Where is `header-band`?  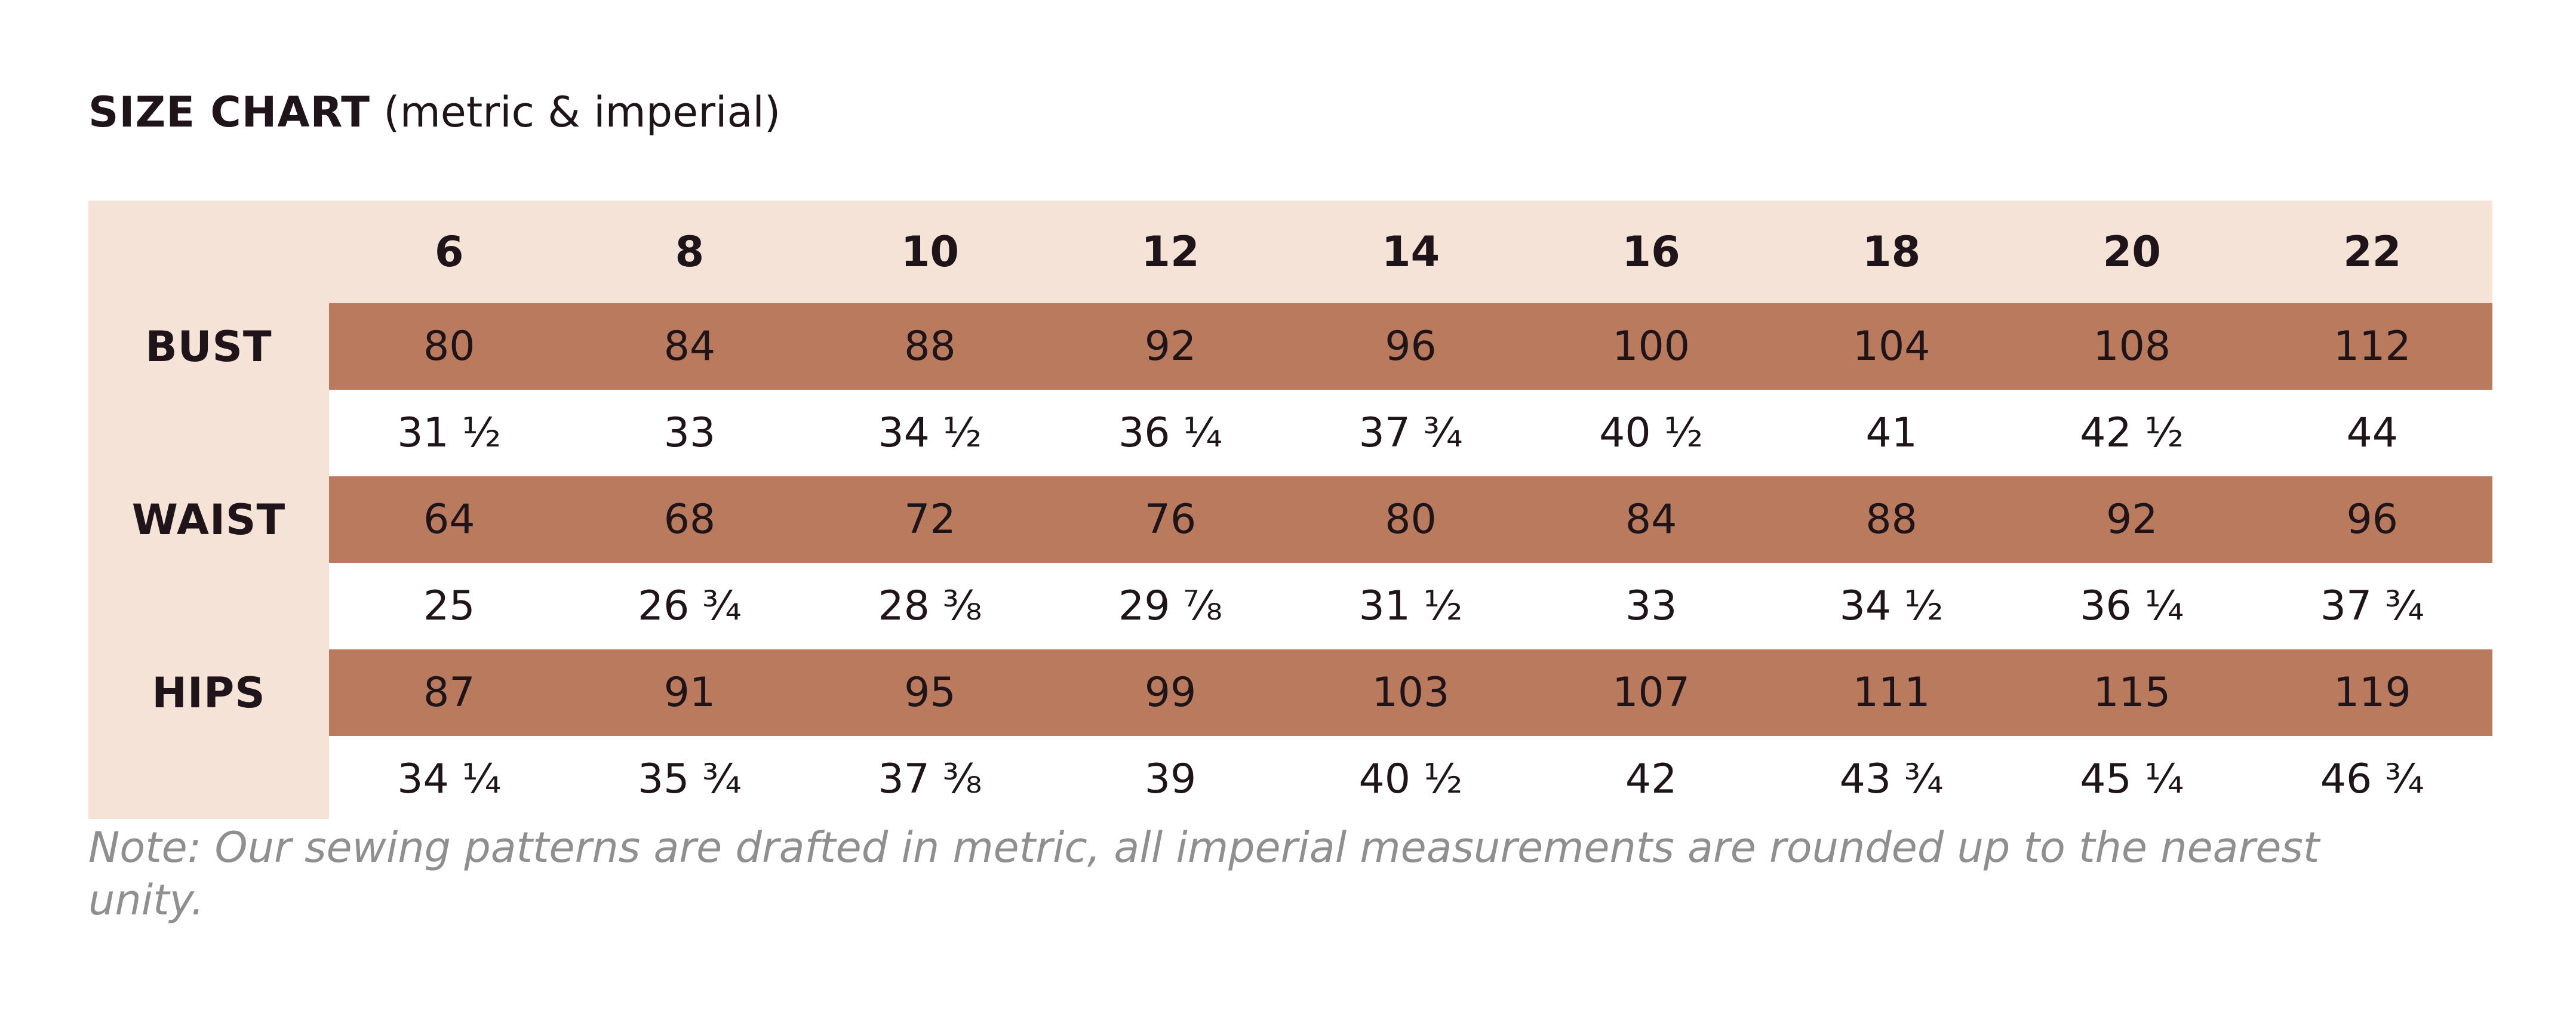 header-band is located at coordinates (1290, 252).